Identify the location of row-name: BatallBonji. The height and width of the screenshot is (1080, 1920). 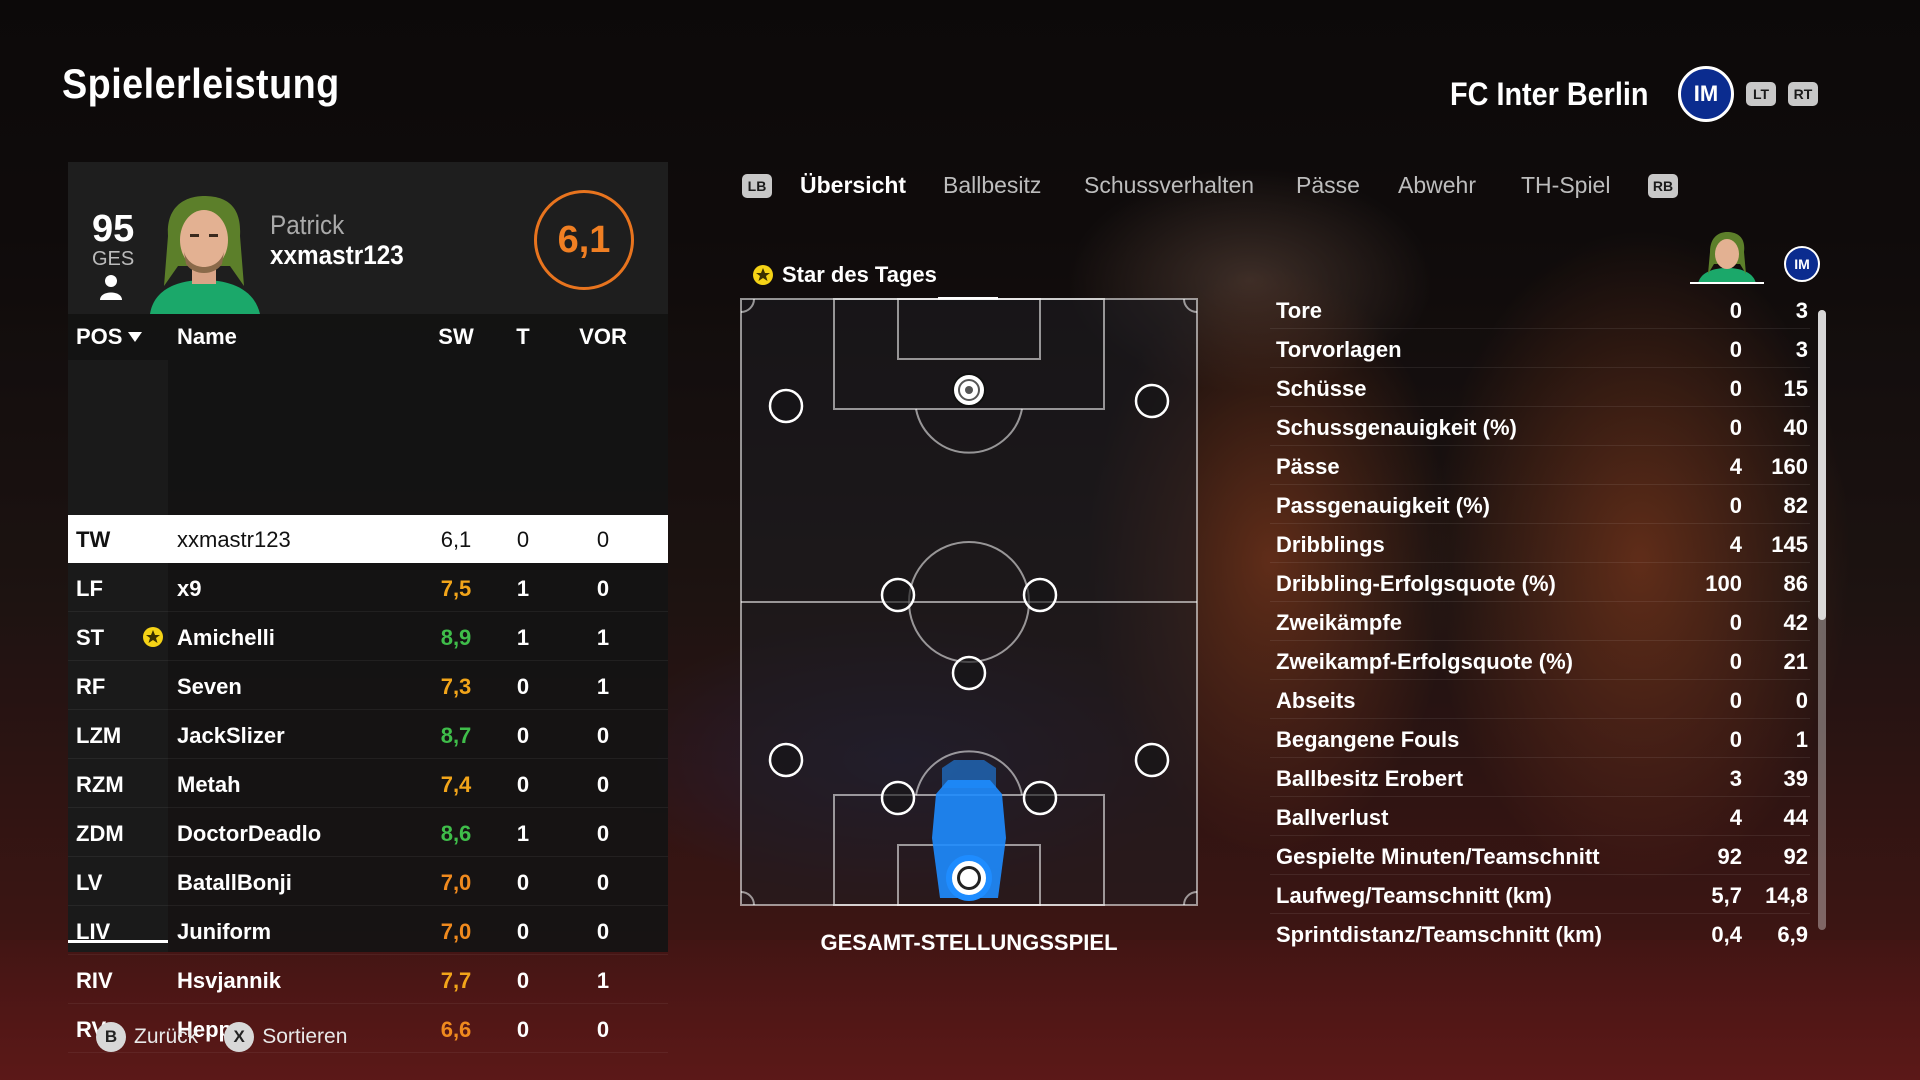
(234, 882).